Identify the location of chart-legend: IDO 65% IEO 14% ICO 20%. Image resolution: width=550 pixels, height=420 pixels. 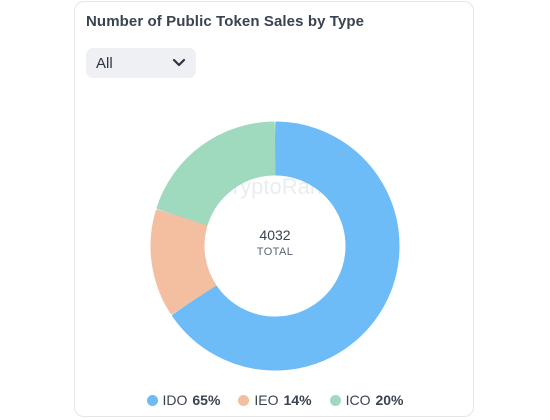
(275, 400).